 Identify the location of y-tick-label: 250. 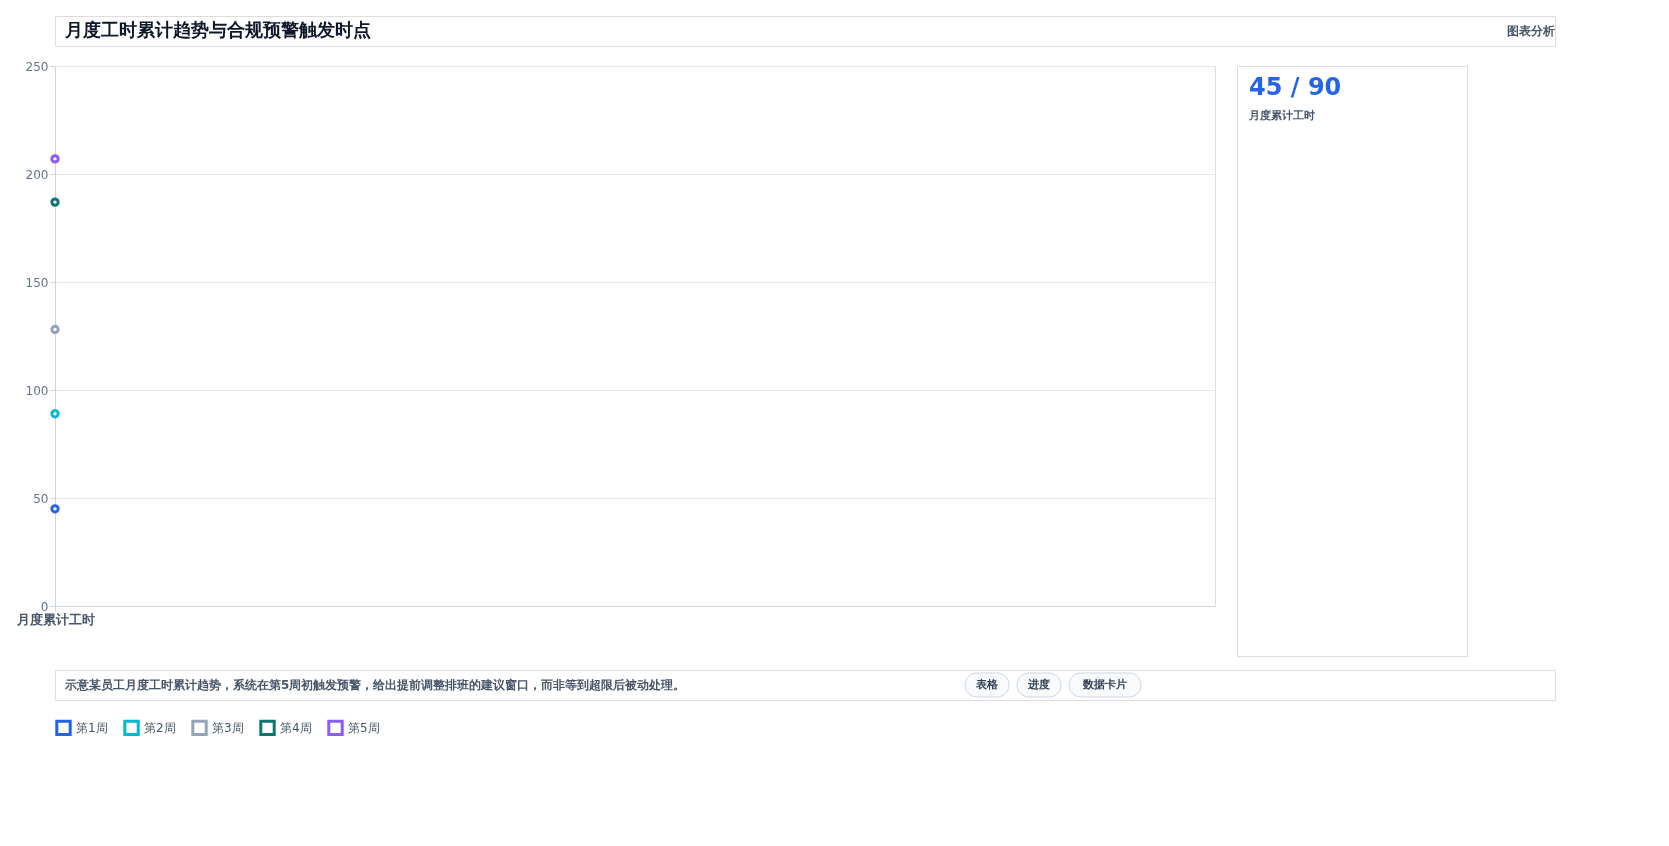
(37, 66).